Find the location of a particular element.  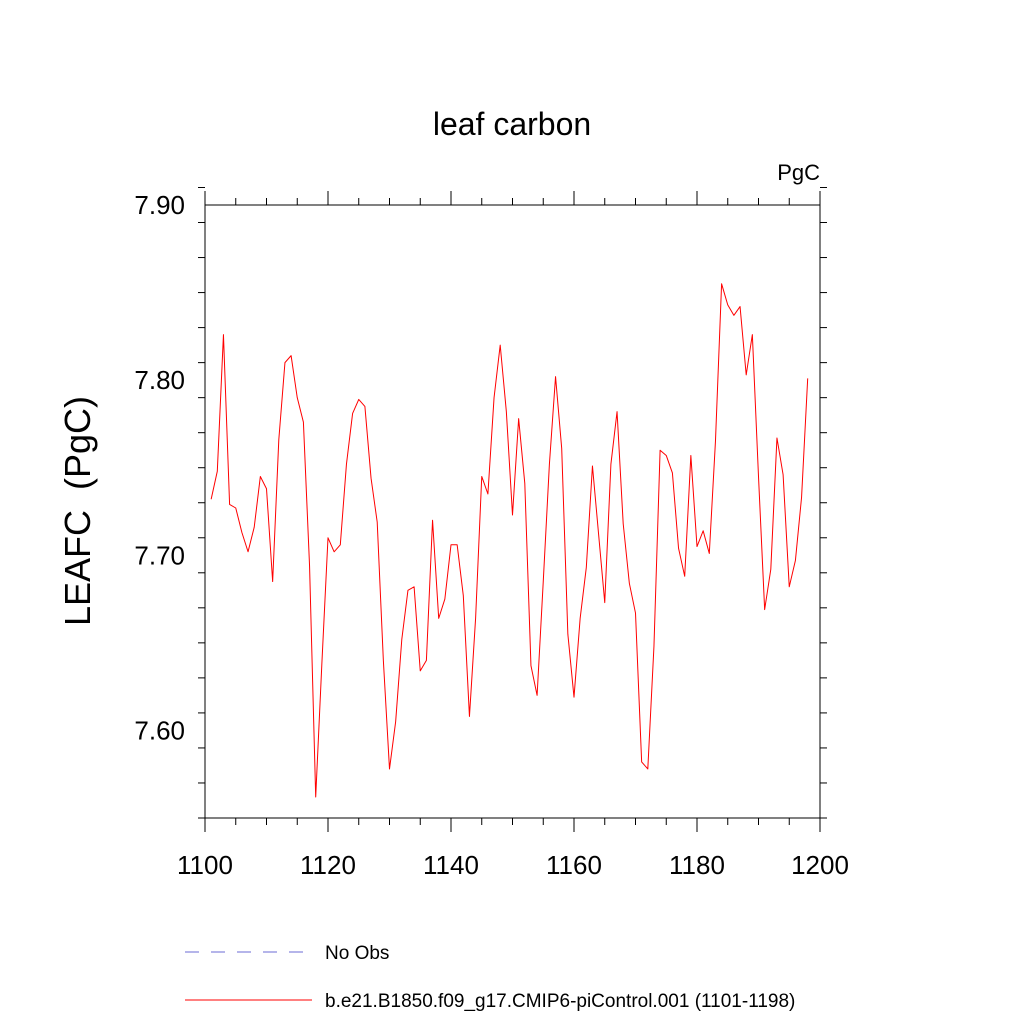

y-tick-label: 7.60 is located at coordinates (159, 730).